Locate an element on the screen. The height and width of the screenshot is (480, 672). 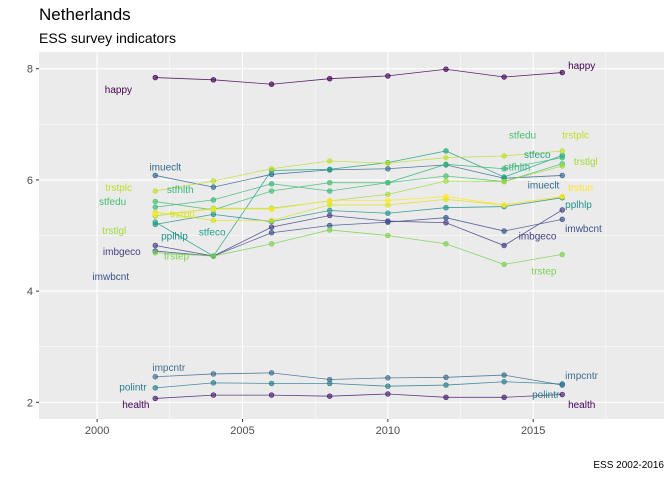
series-label: impcntr is located at coordinates (581, 376).